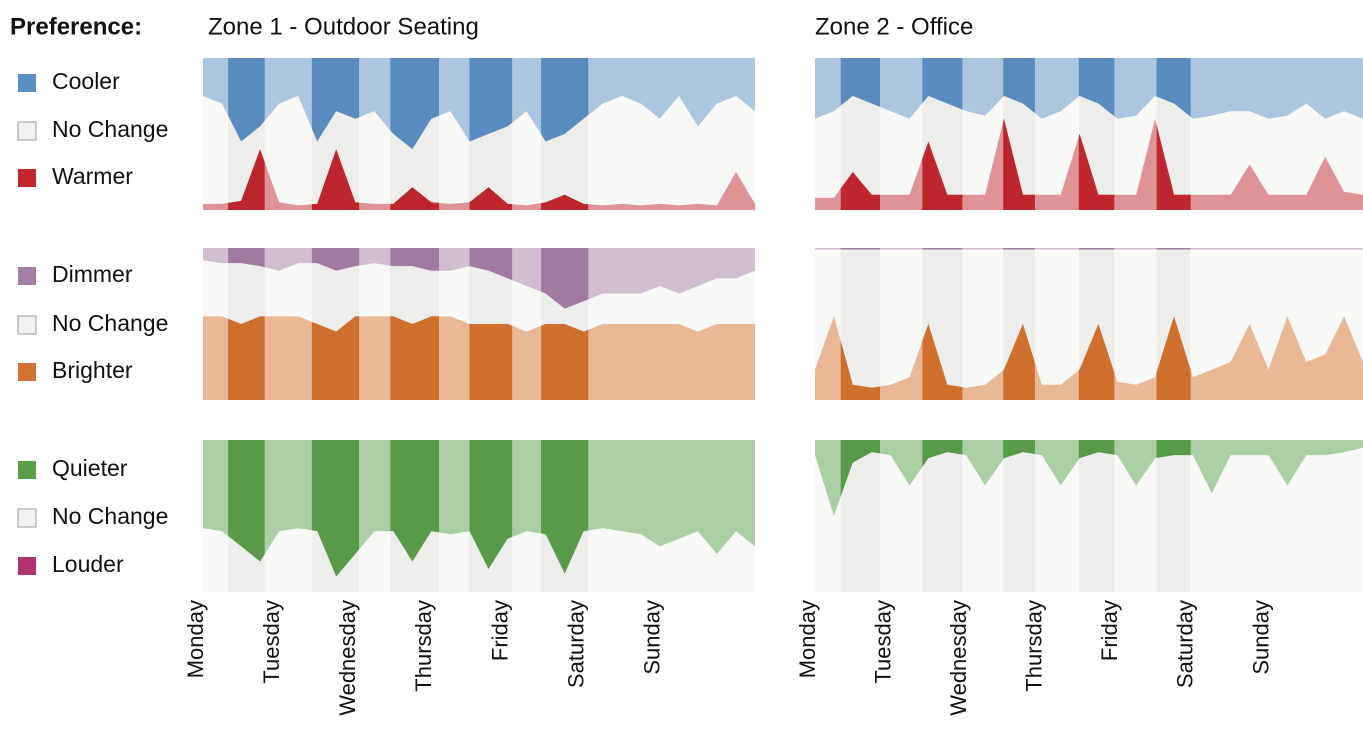 The width and height of the screenshot is (1363, 753). Describe the element at coordinates (88, 564) in the screenshot. I see `legend-label: Louder` at that location.